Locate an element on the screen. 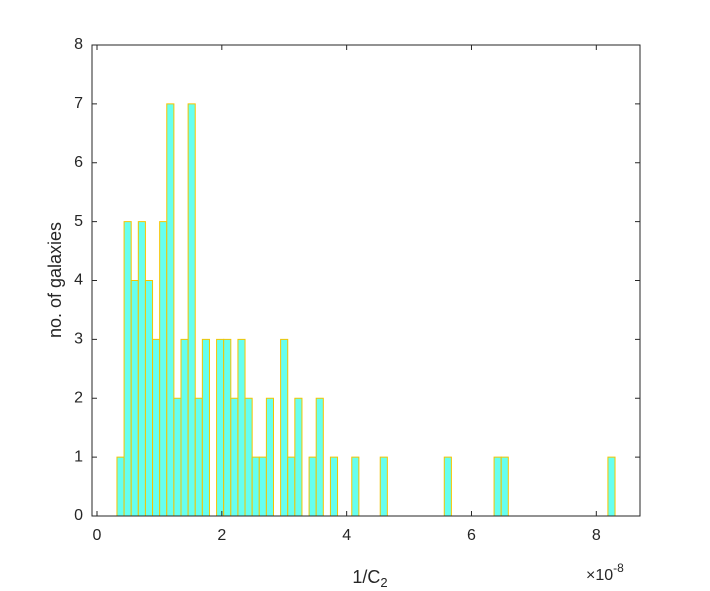  multiplier-exponent: -8 is located at coordinates (618, 568).